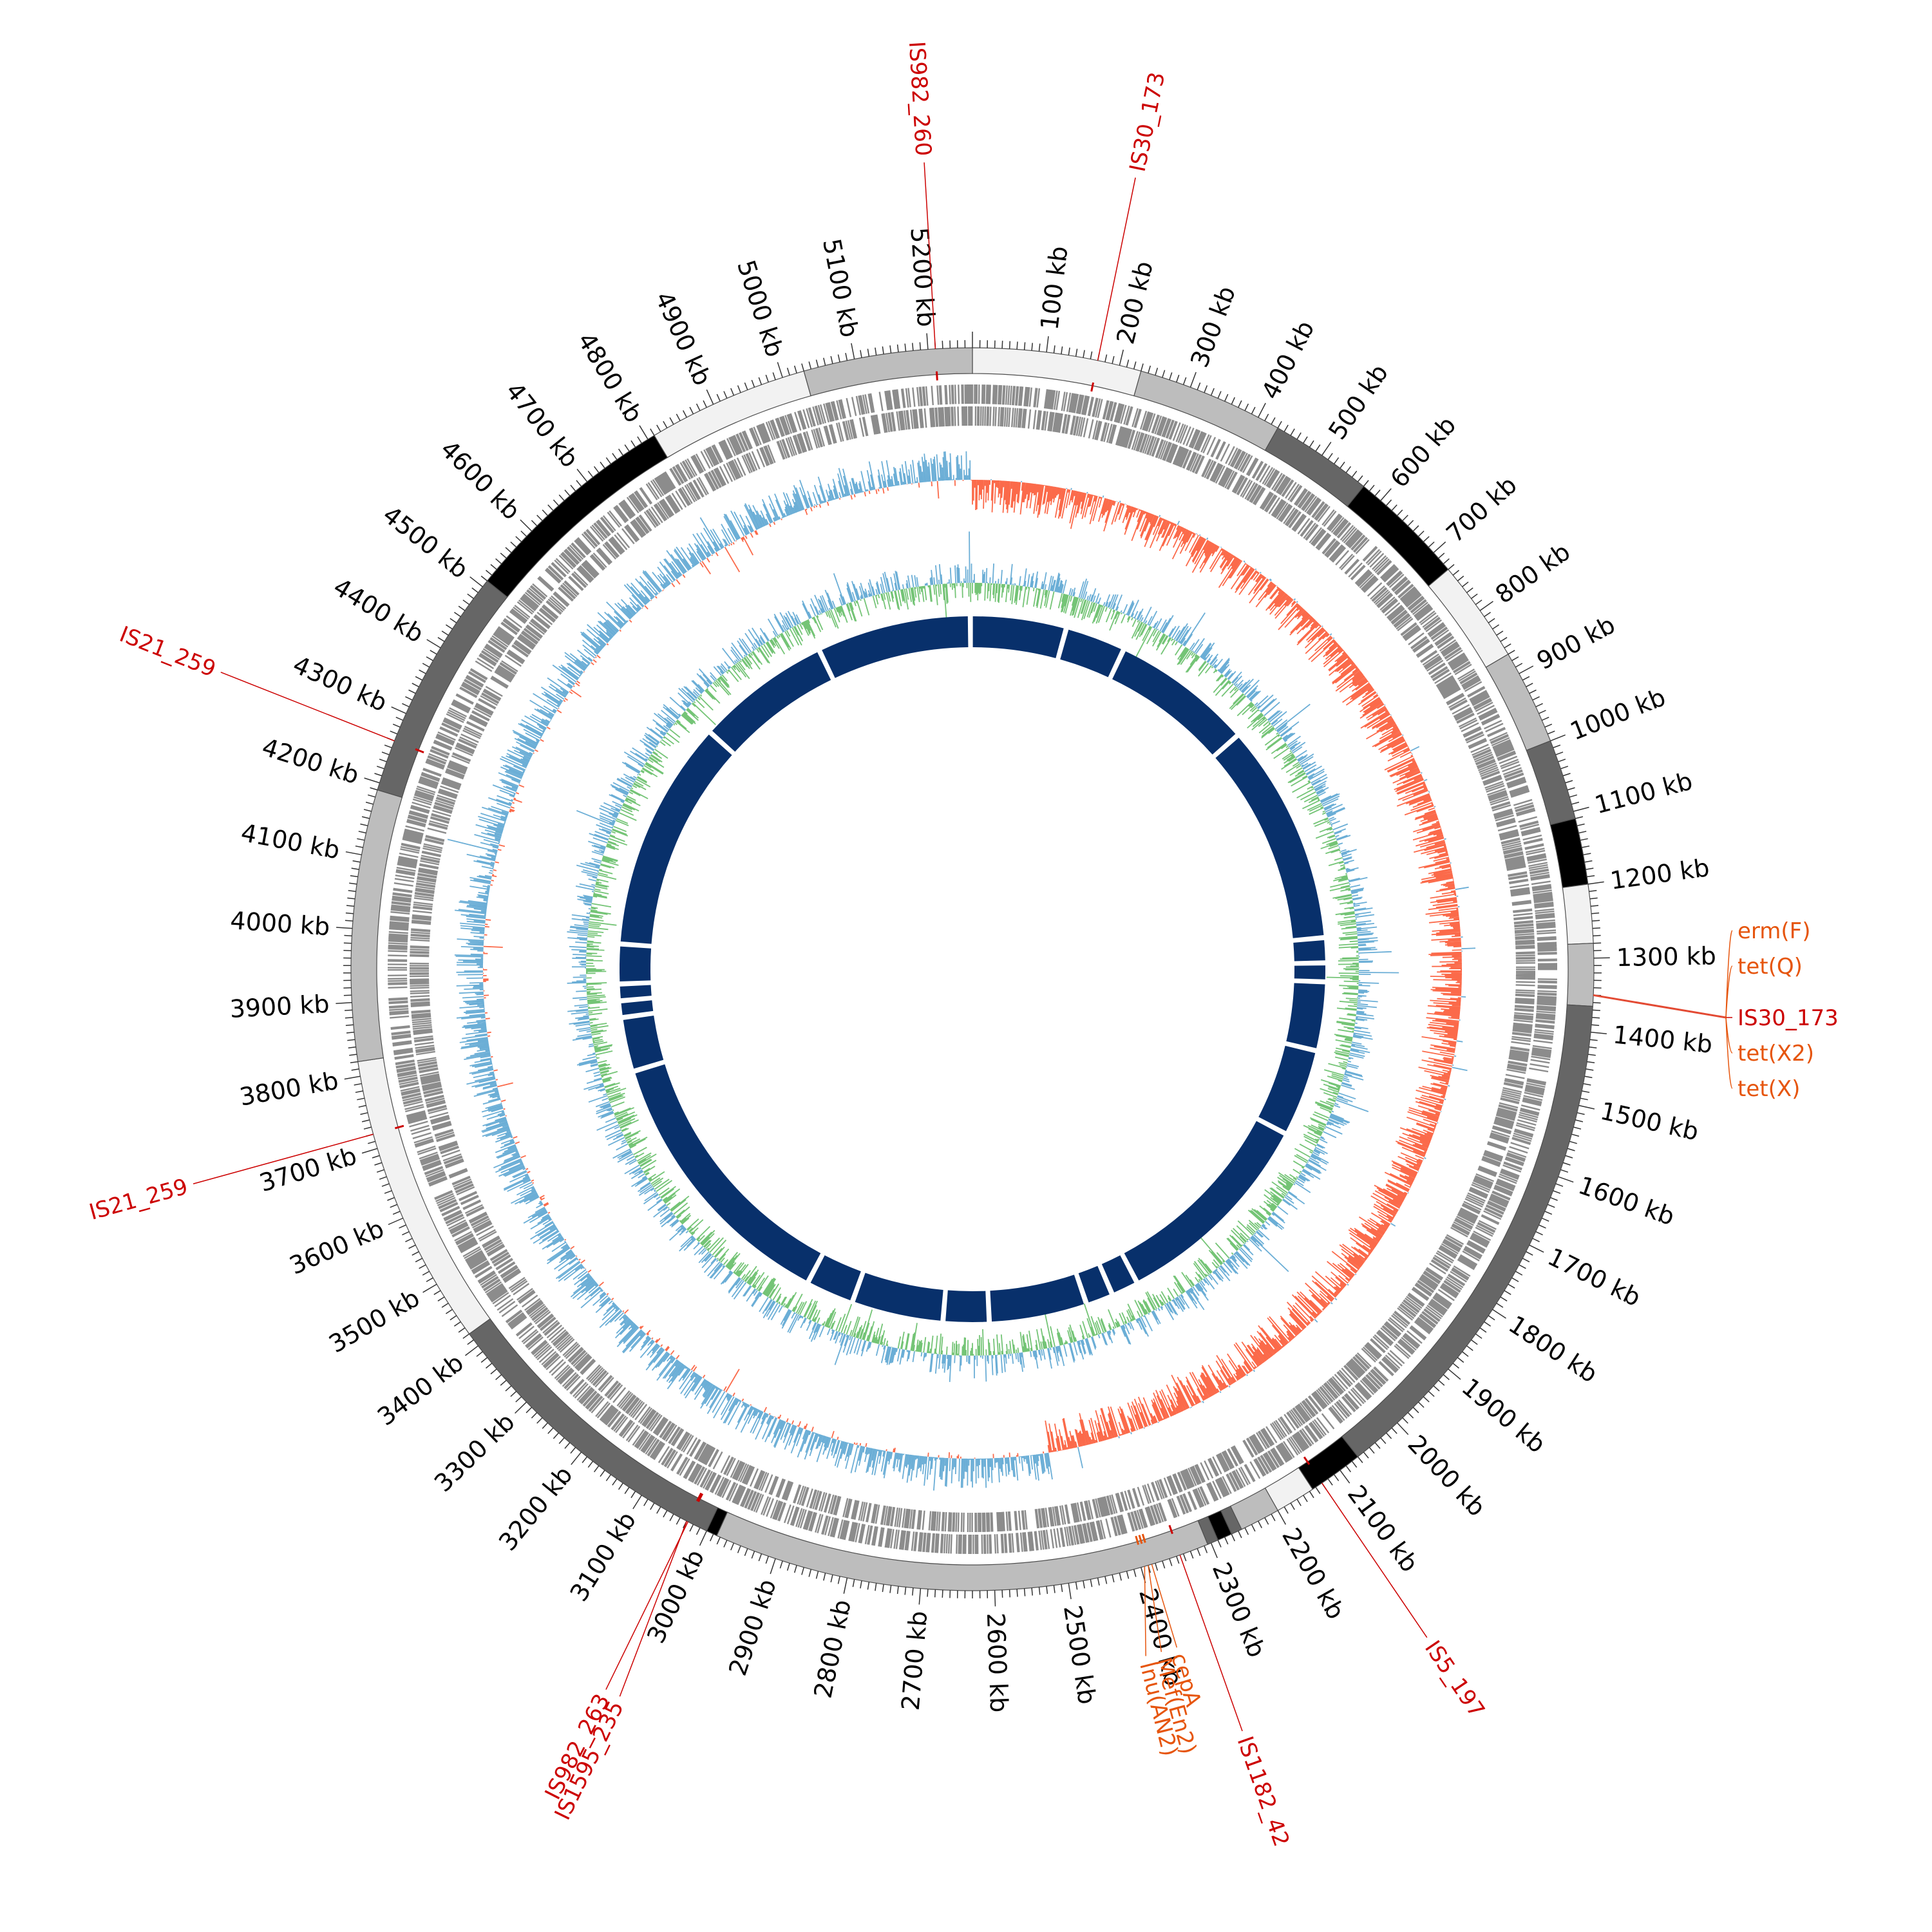 The height and width of the screenshot is (1932, 1932). I want to click on scale-label: 3800 kb, so click(289, 1089).